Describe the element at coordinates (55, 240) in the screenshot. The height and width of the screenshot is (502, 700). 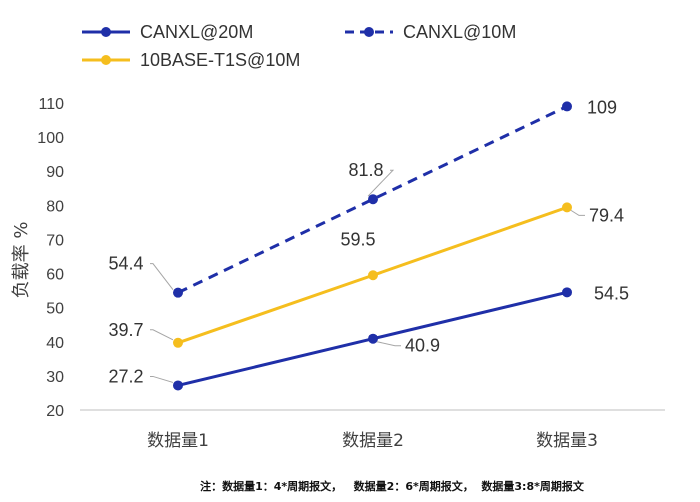
I see `y-tick-label: 70` at that location.